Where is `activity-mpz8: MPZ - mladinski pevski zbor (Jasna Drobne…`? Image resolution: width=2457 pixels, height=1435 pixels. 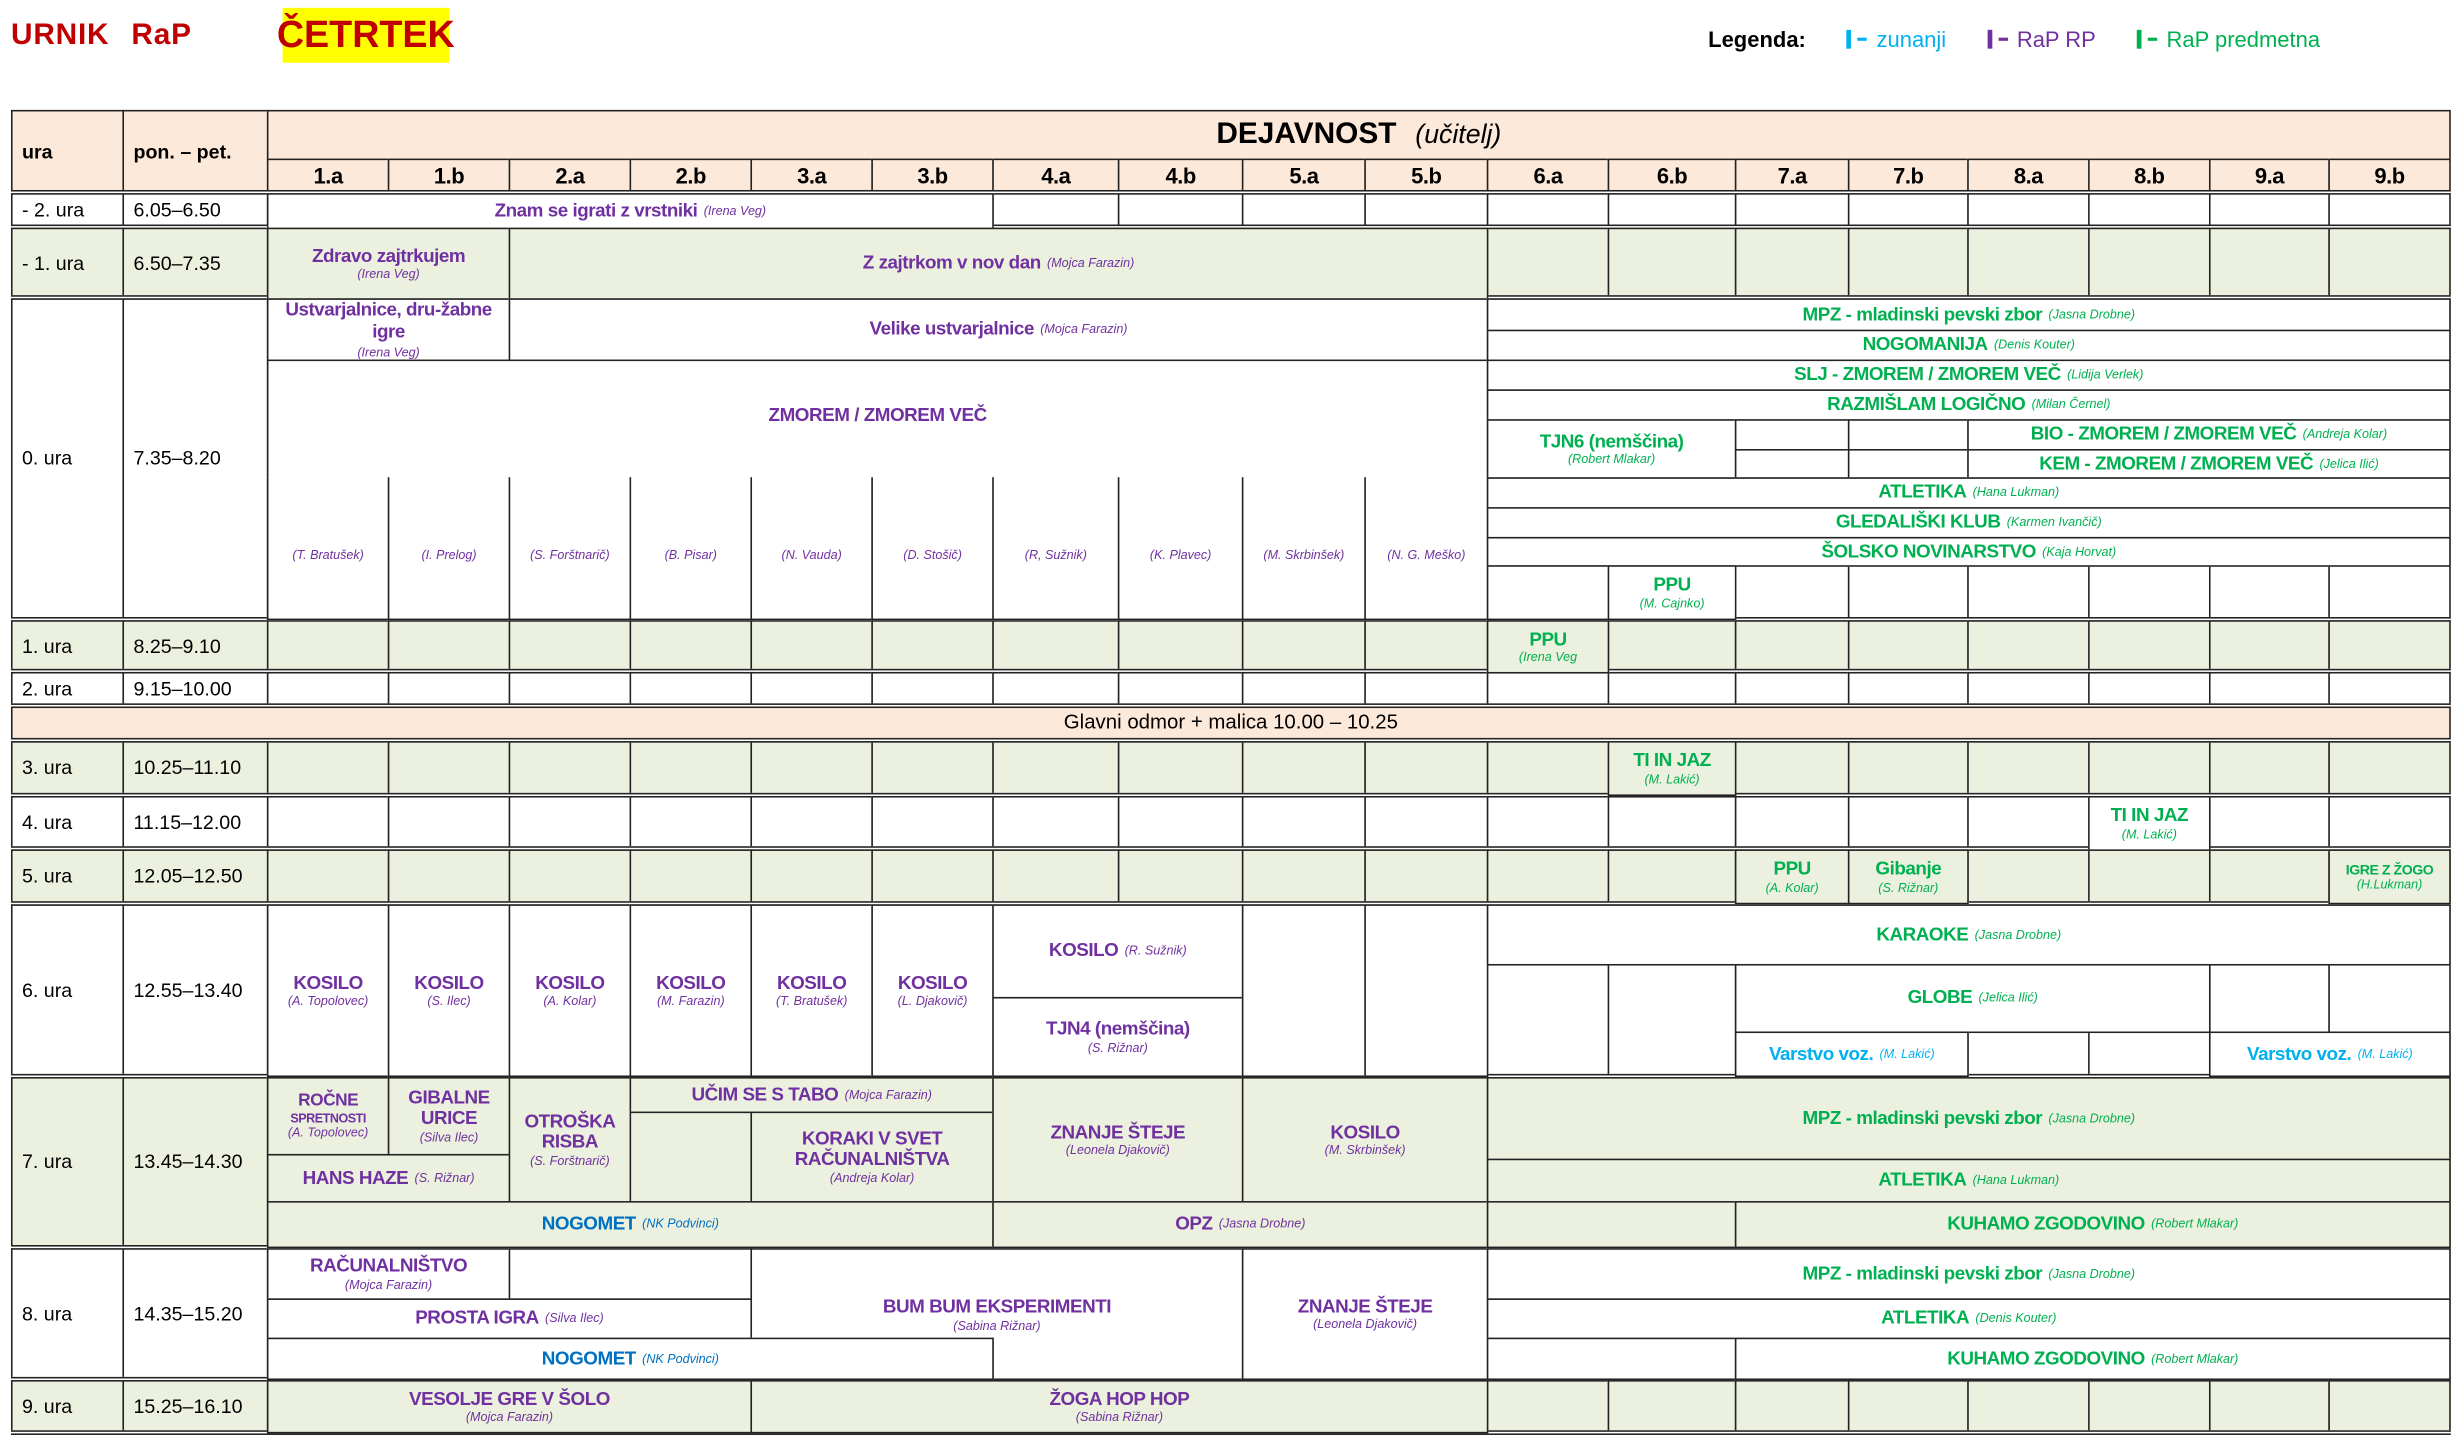 activity-mpz8: MPZ - mladinski pevski zbor (Jasna Drobne… is located at coordinates (1968, 1274).